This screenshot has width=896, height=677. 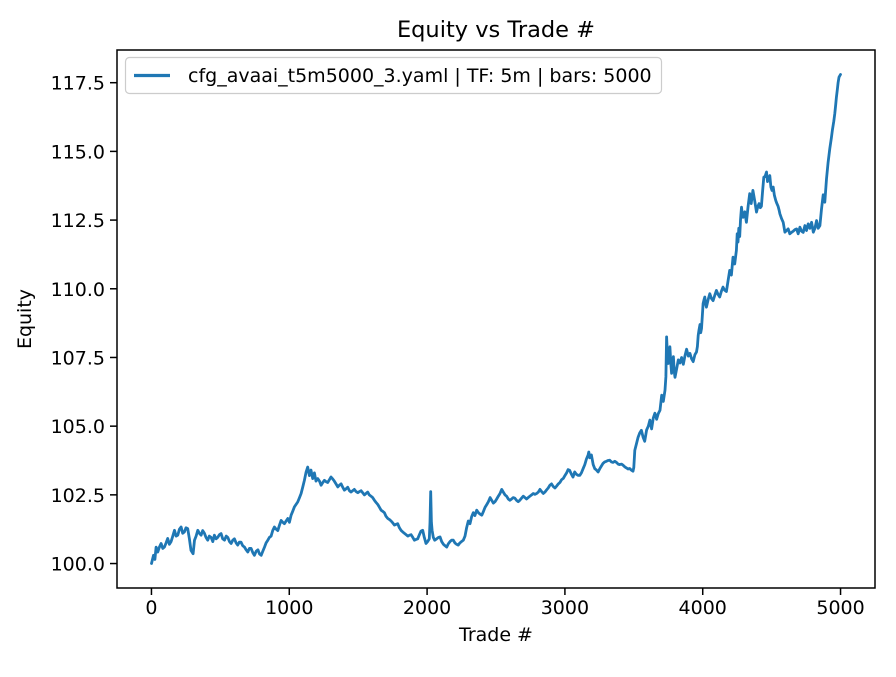 What do you see at coordinates (78, 358) in the screenshot?
I see `y-tick-label: 107.5` at bounding box center [78, 358].